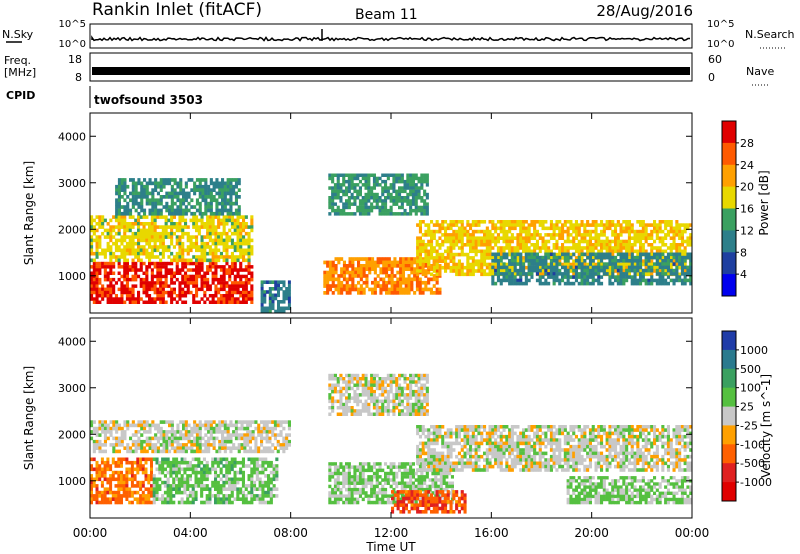 This screenshot has width=800, height=554. What do you see at coordinates (729, 241) in the screenshot?
I see `power-colorbar-swatch` at bounding box center [729, 241].